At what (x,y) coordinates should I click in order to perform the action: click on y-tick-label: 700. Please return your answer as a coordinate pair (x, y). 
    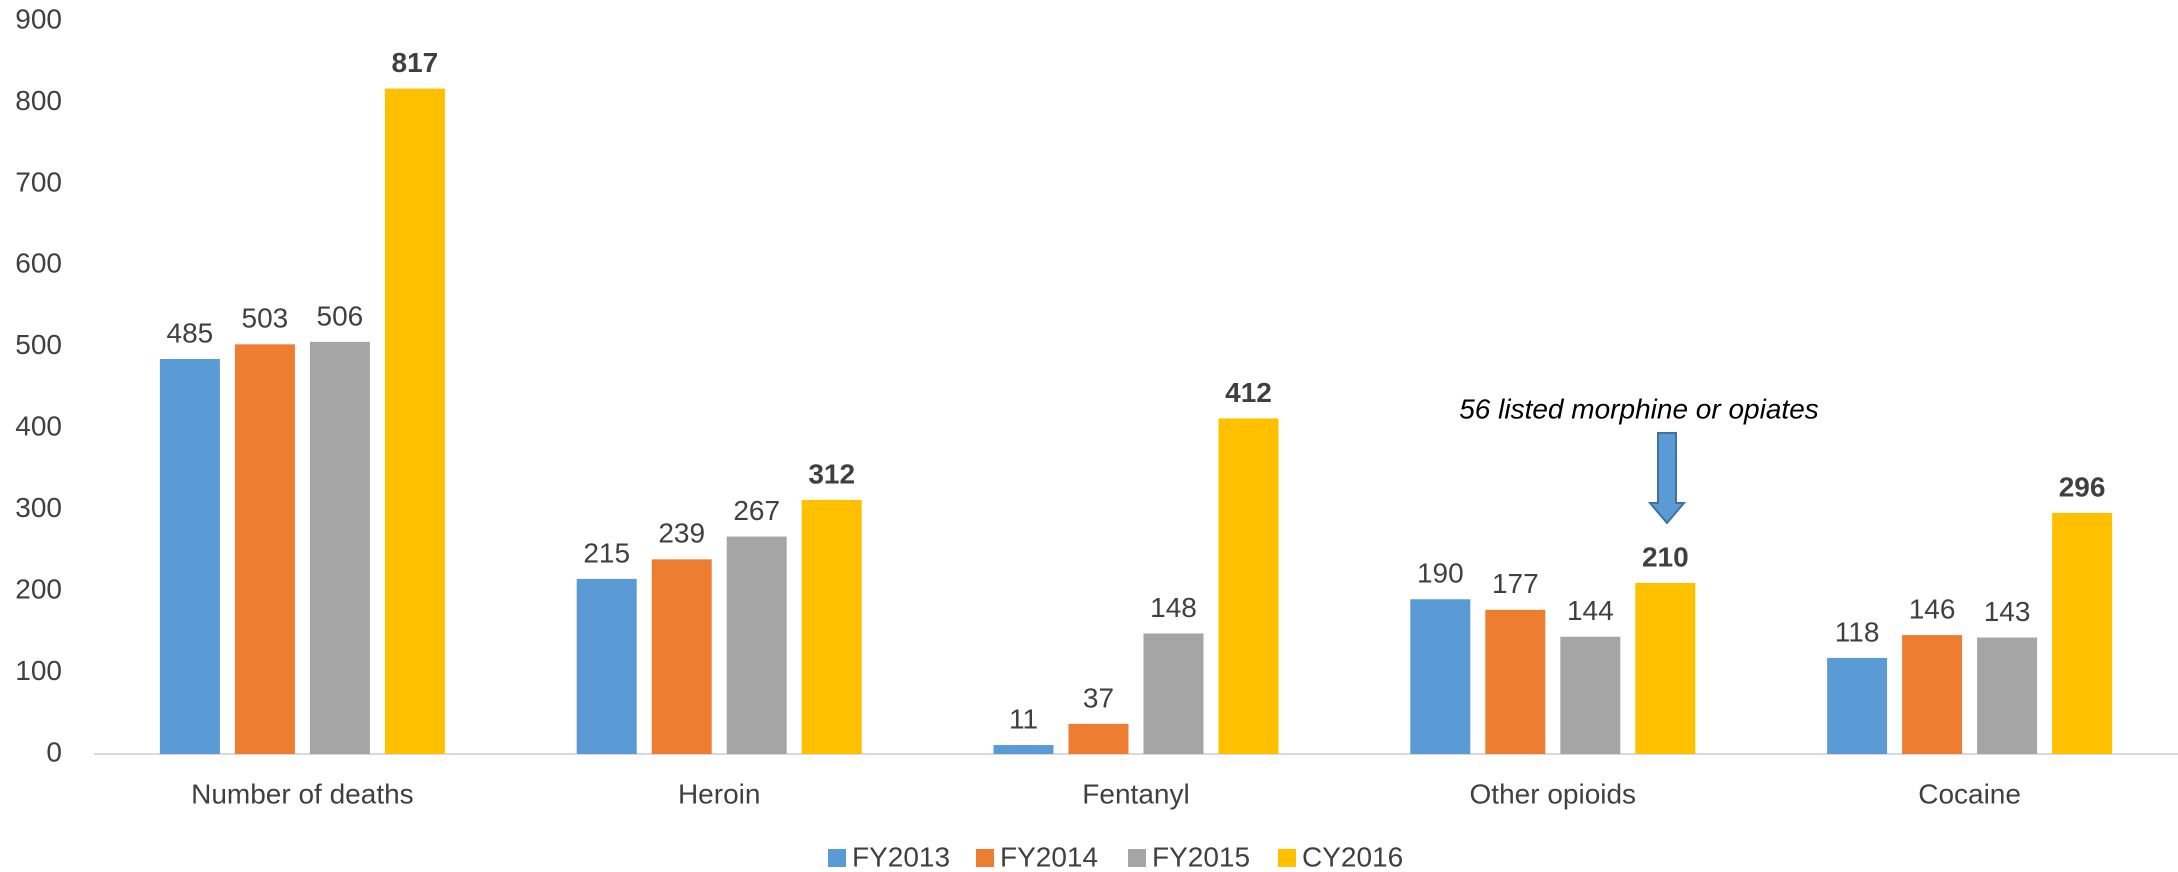
    Looking at the image, I should click on (38, 181).